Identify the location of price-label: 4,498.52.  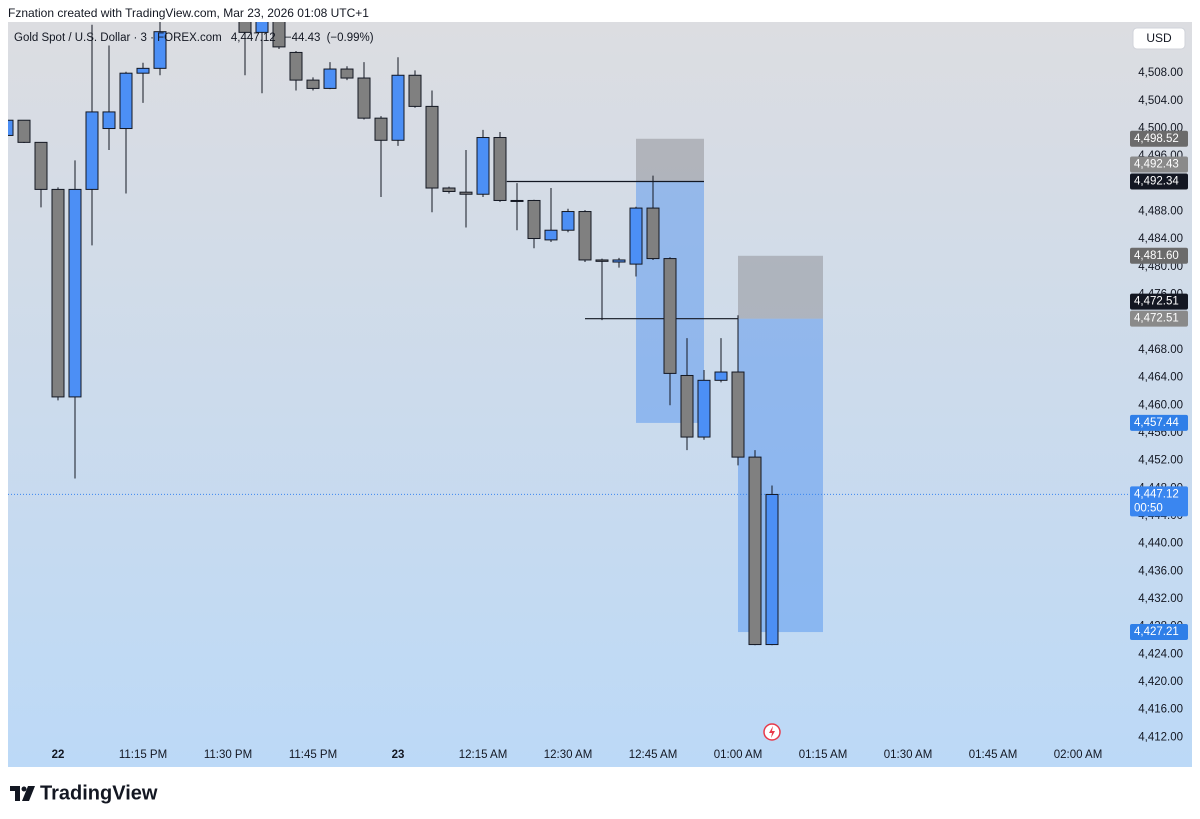
(1156, 139).